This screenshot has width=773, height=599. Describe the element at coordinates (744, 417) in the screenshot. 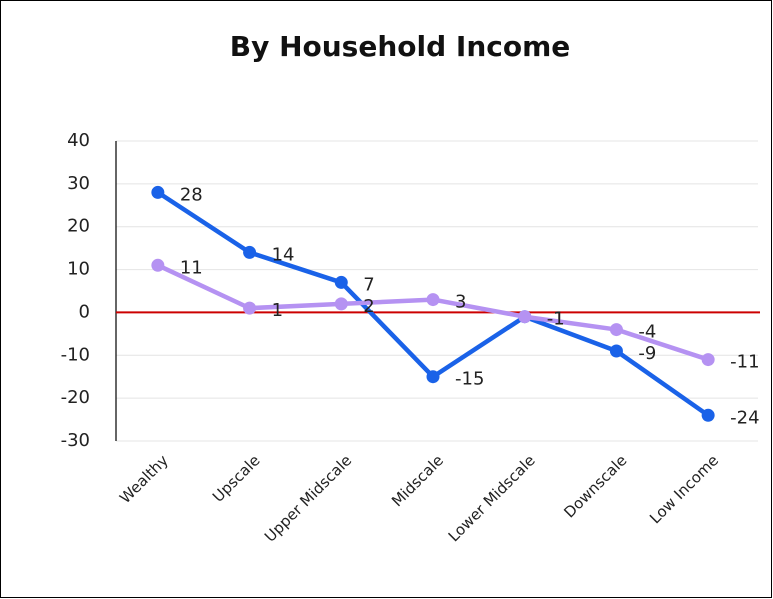

I see `data-label: -24` at that location.